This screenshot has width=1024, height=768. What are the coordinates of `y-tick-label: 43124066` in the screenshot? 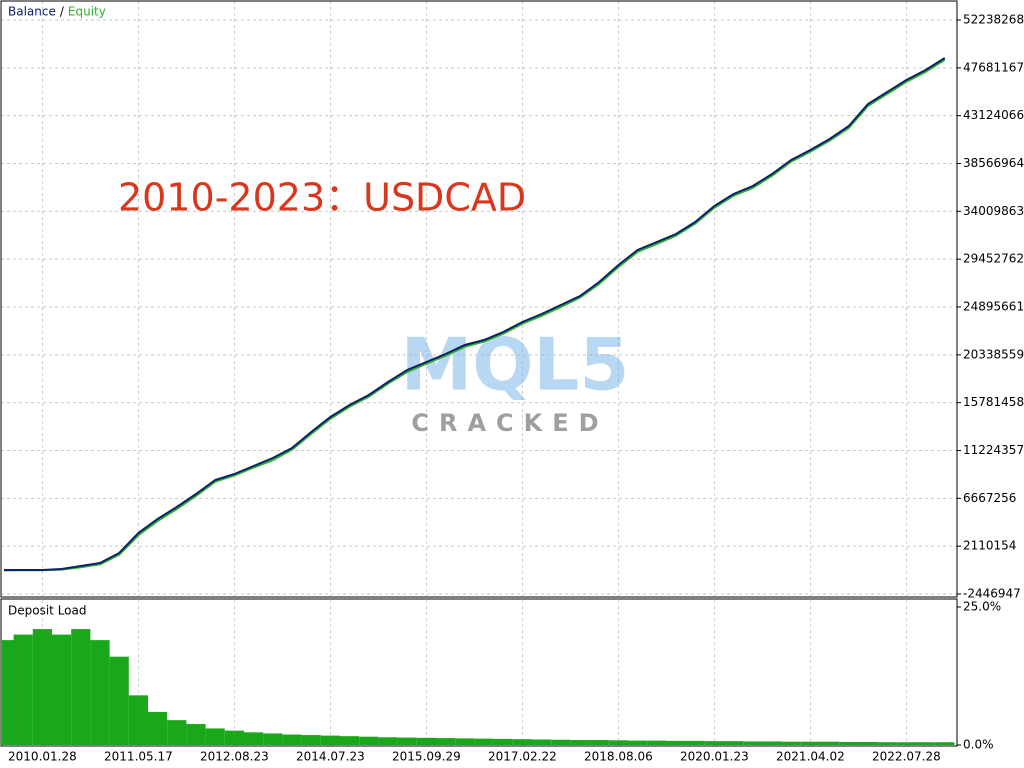 It's located at (993, 115).